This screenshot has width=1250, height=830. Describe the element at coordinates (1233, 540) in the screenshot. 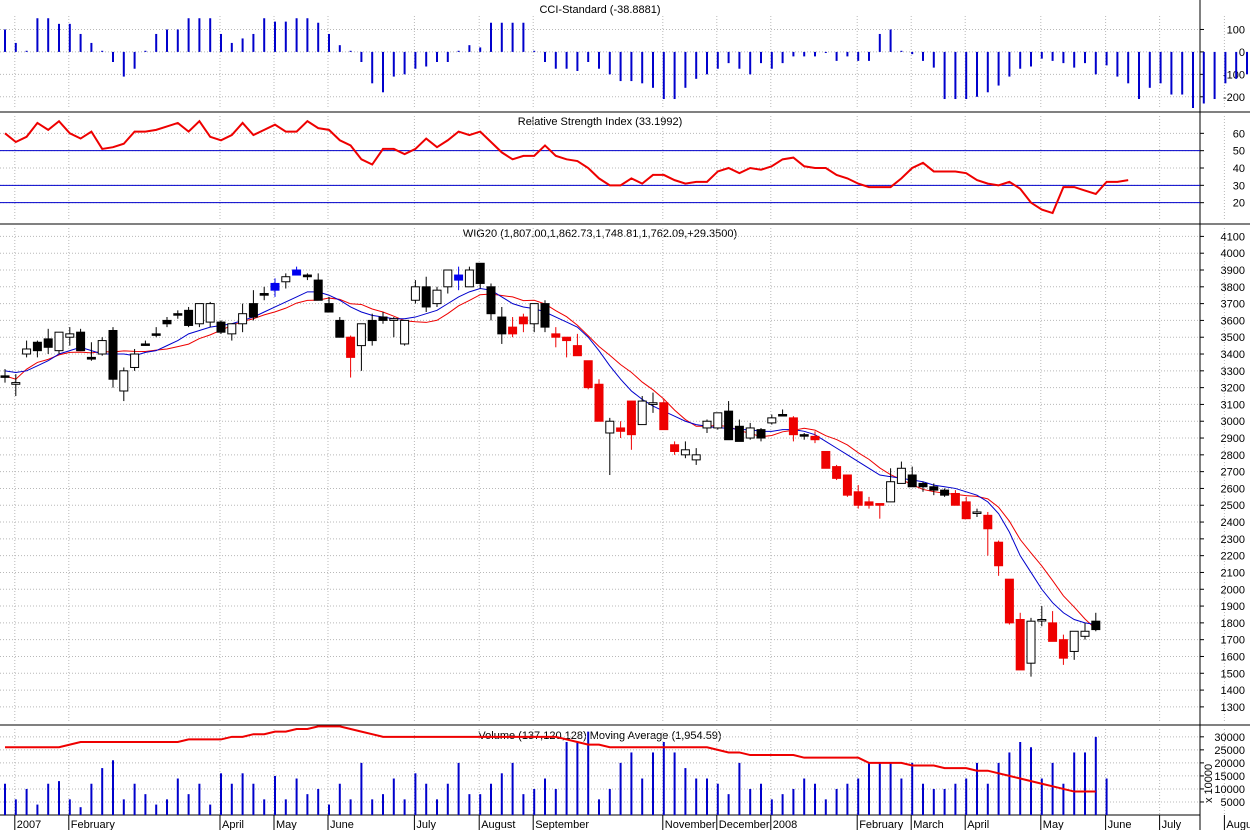

I see `price-tick-label: 2300` at that location.